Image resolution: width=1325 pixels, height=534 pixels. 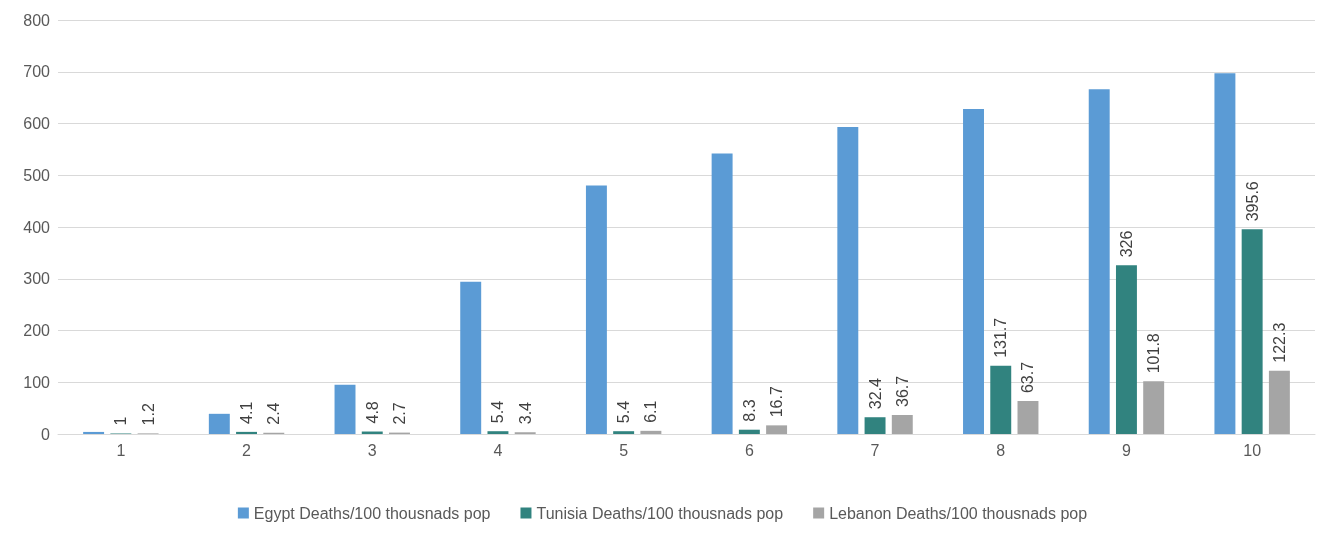 I want to click on y-tick-label: 100, so click(x=37, y=382).